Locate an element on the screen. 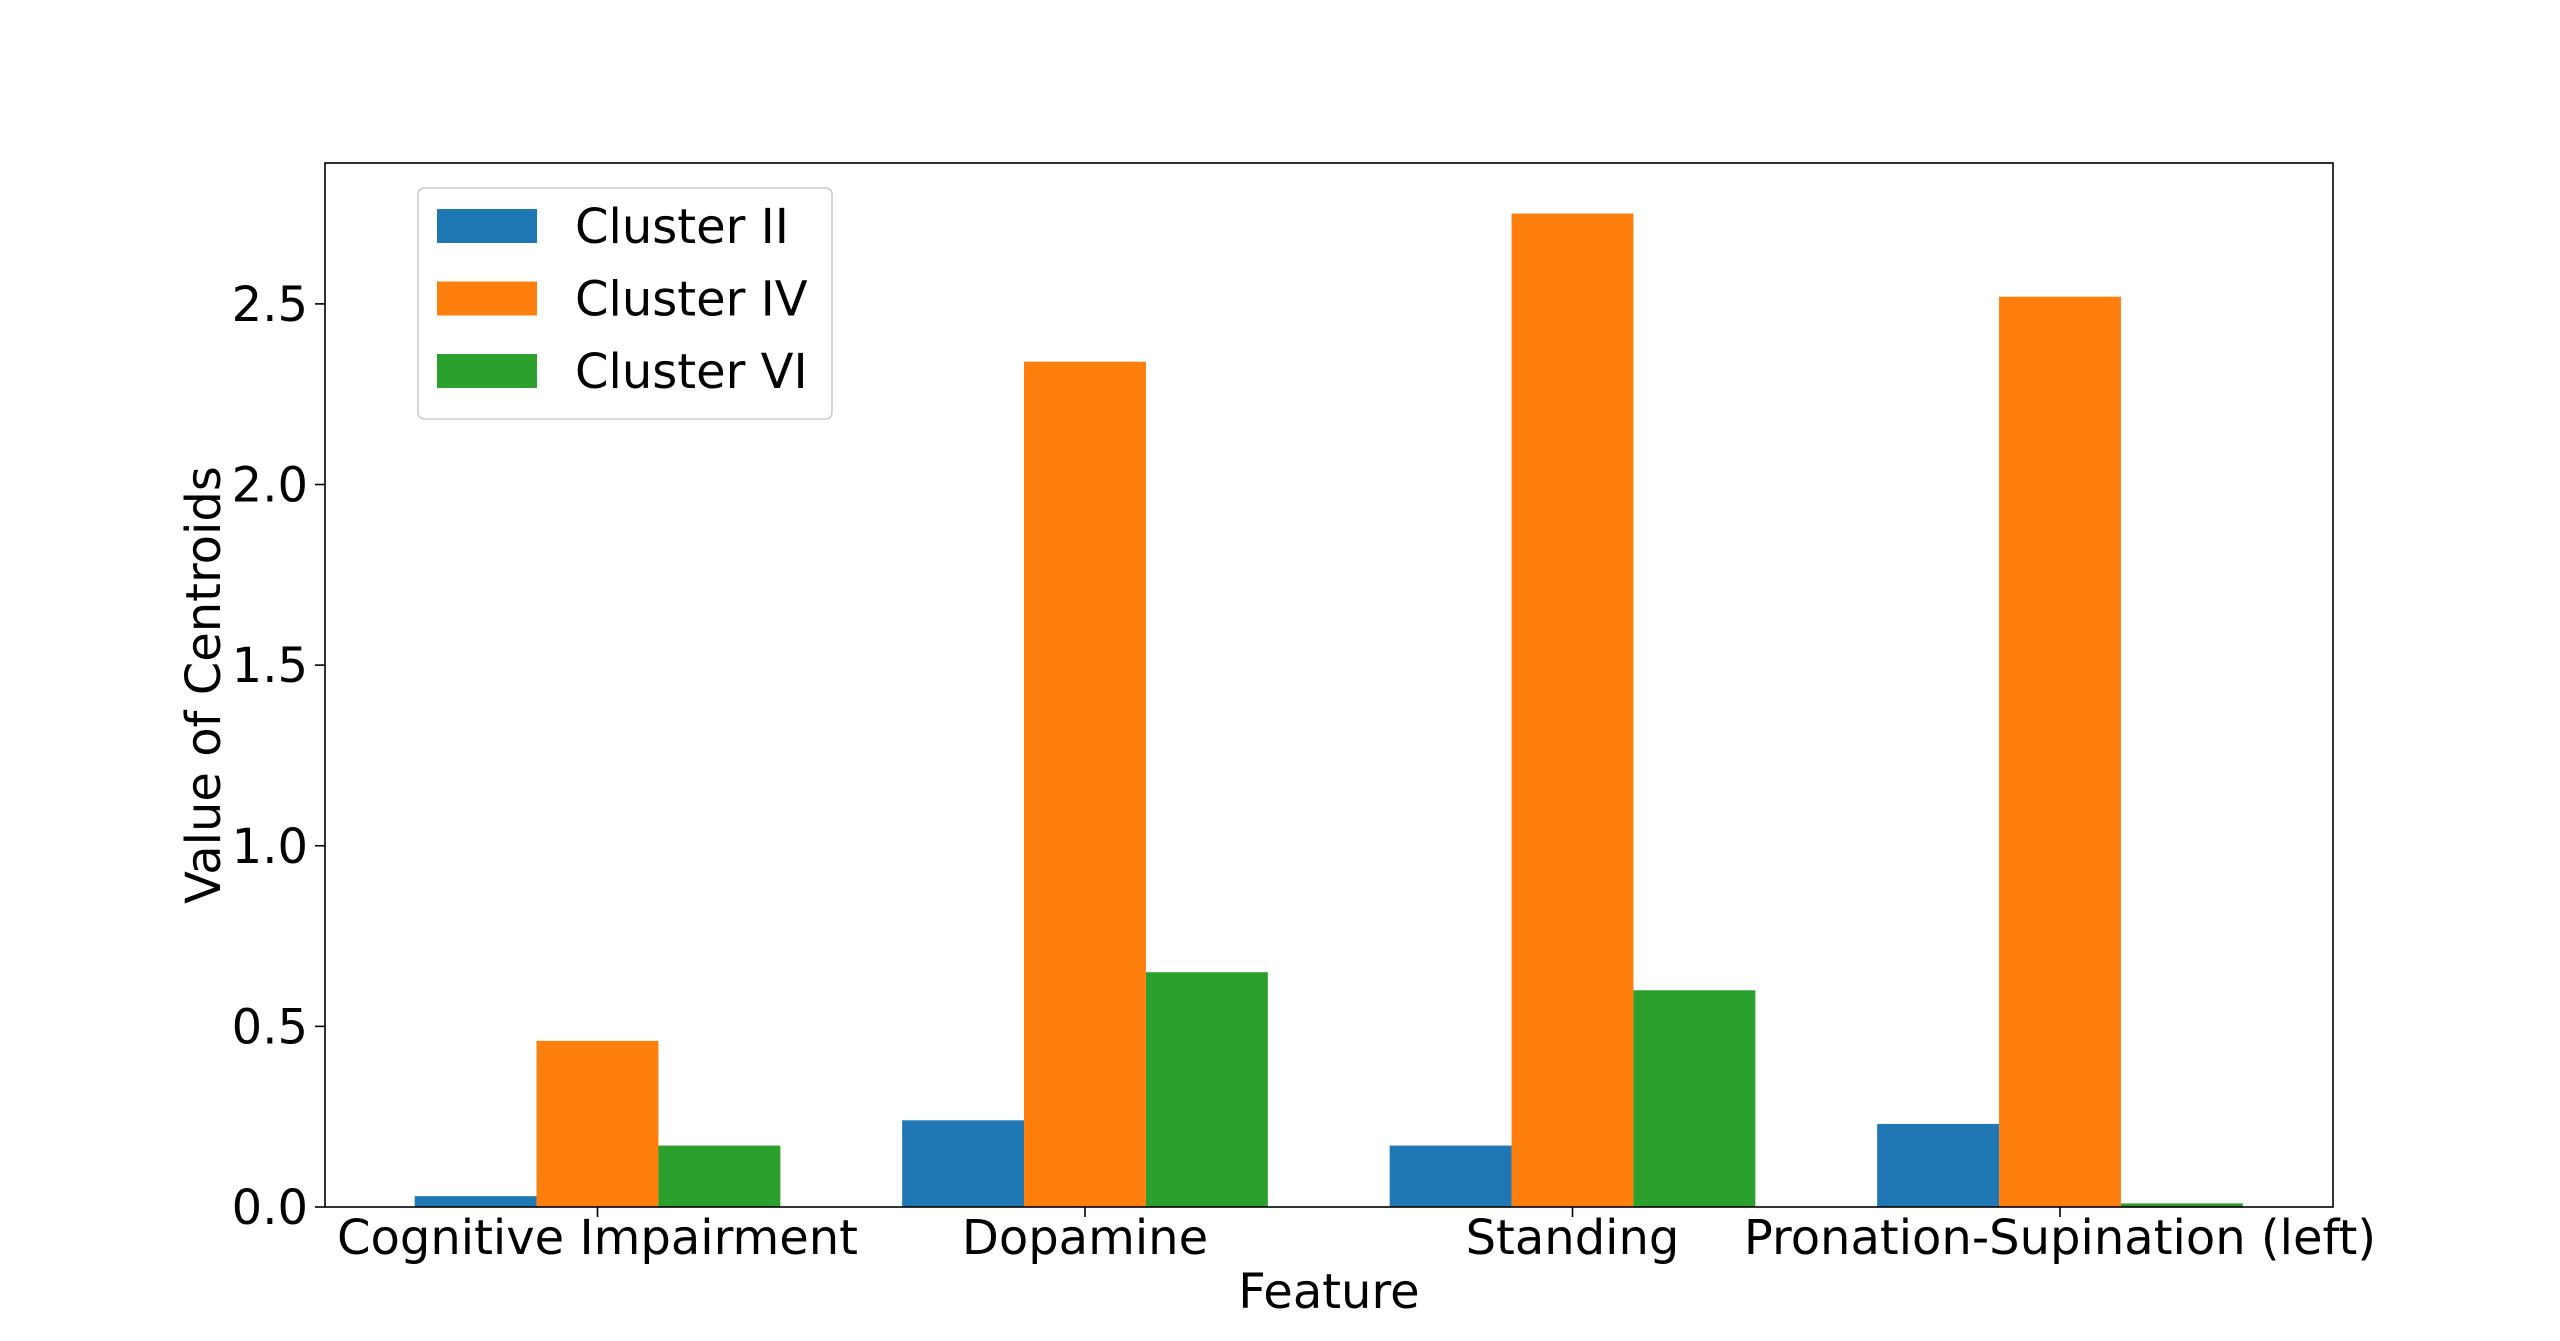 This screenshot has width=2560, height=1341. y-tick-label: 2.0 is located at coordinates (270, 486).